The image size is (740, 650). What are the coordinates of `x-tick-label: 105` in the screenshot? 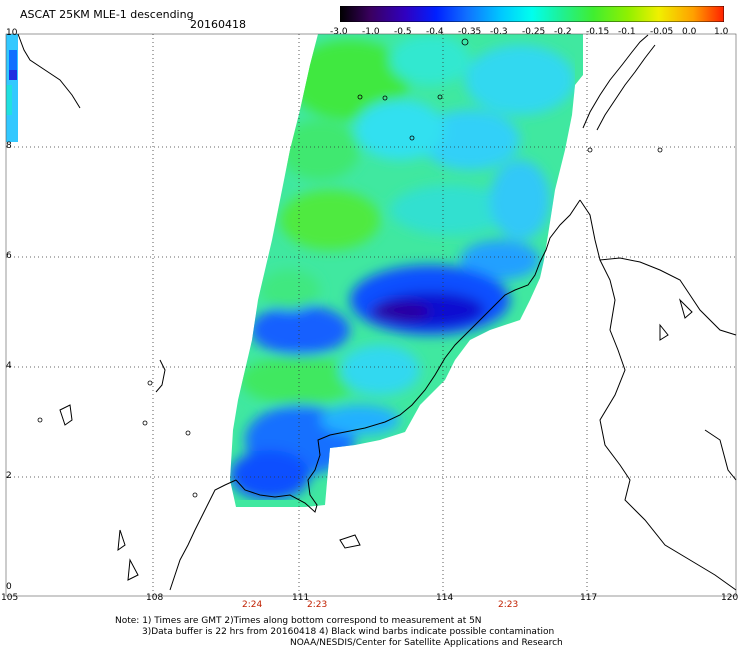 It's located at (10, 598).